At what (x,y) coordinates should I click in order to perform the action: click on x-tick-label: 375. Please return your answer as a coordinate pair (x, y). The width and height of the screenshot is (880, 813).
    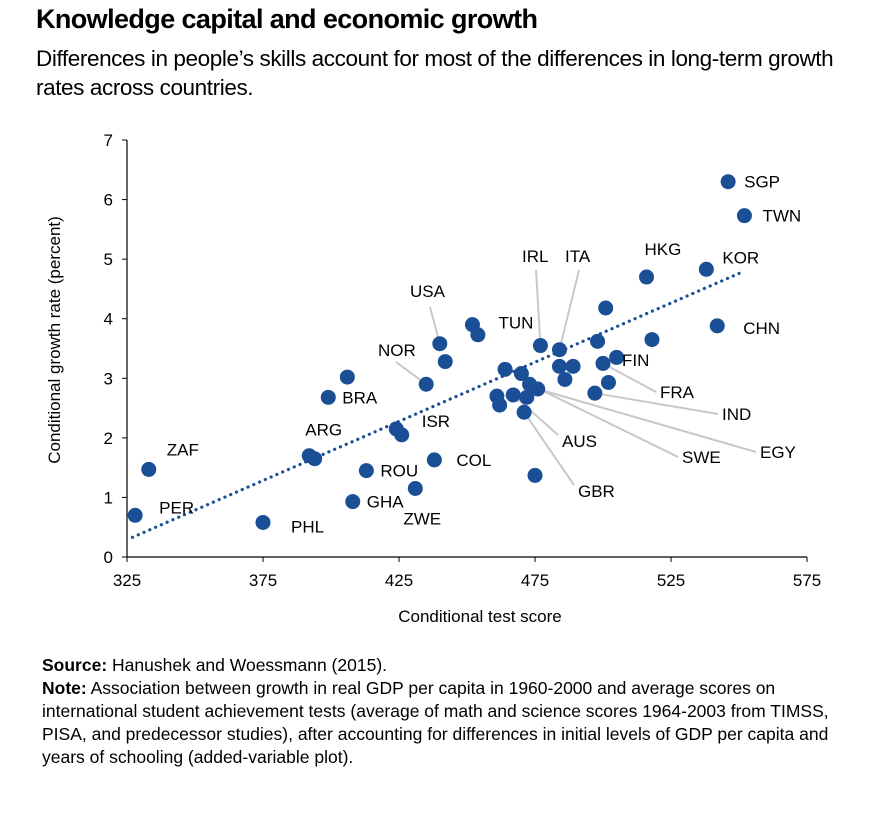
    Looking at the image, I should click on (263, 580).